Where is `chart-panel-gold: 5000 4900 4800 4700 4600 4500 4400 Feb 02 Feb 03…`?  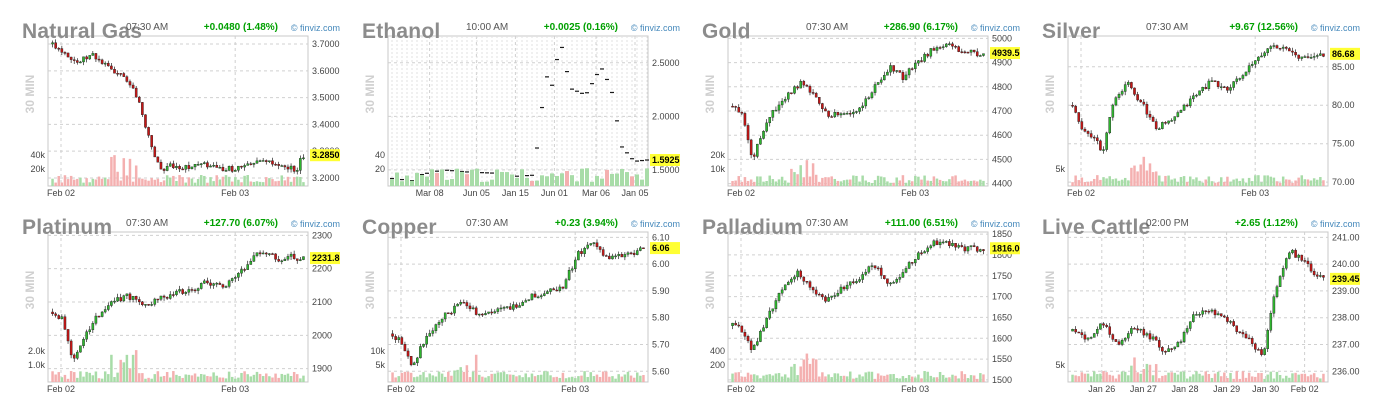
chart-panel-gold: 5000 4900 4800 4700 4600 4500 4400 Feb 02 Feb 03… is located at coordinates (850, 98).